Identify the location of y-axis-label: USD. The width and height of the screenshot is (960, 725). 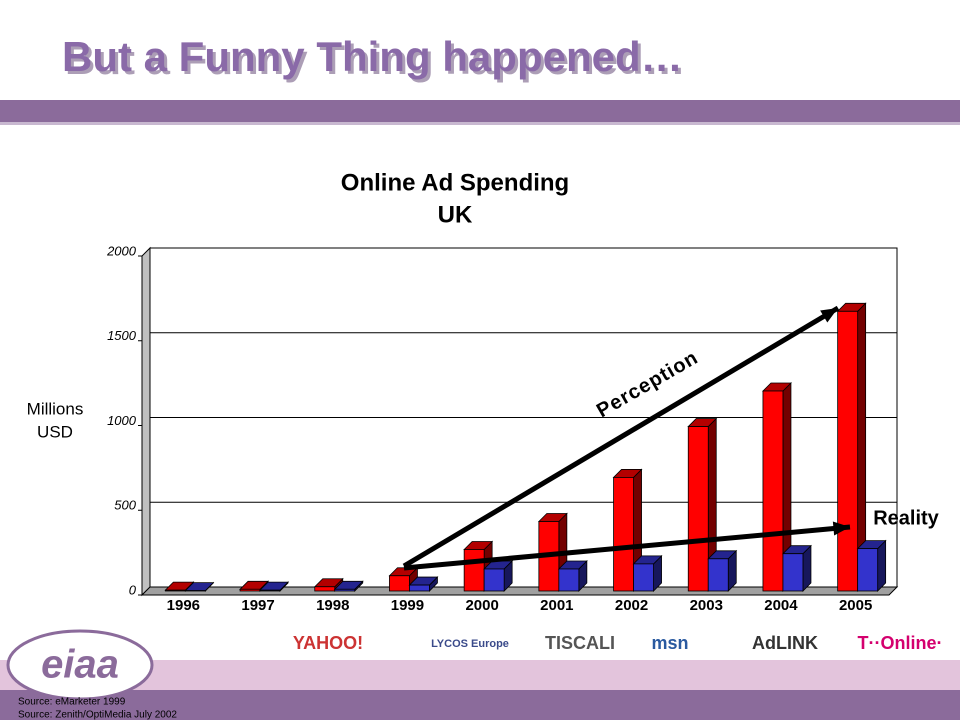
(55, 431).